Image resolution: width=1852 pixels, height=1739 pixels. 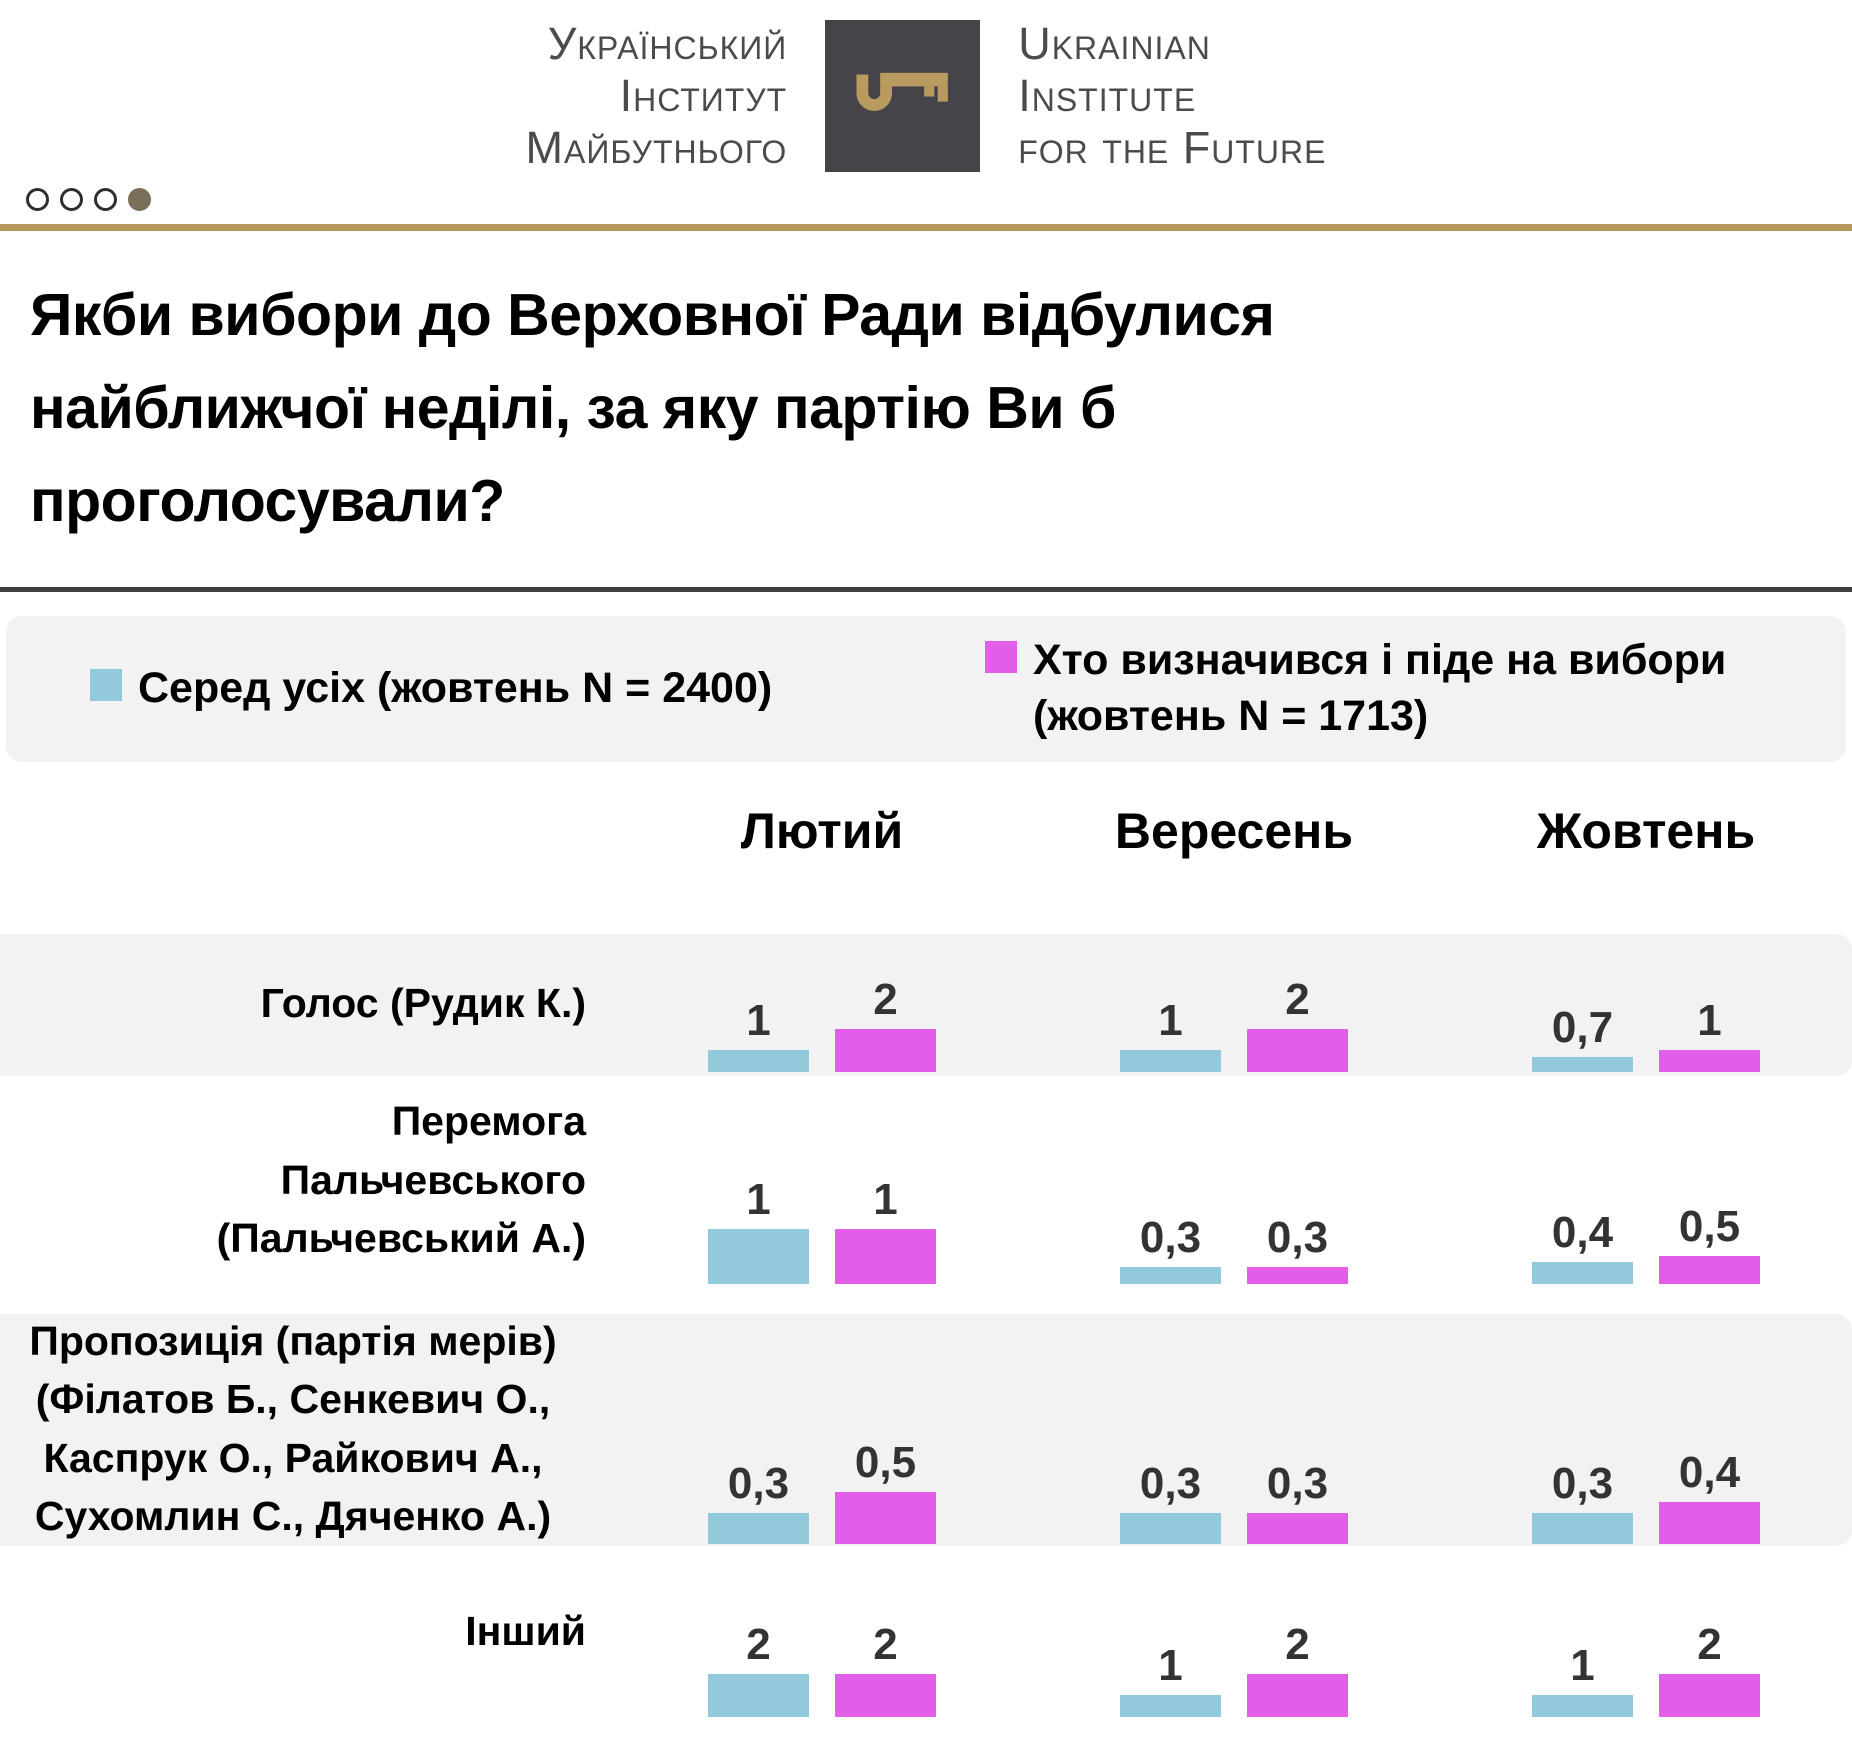 I want to click on bar-group-all: 0,4, so click(x=1582, y=1247).